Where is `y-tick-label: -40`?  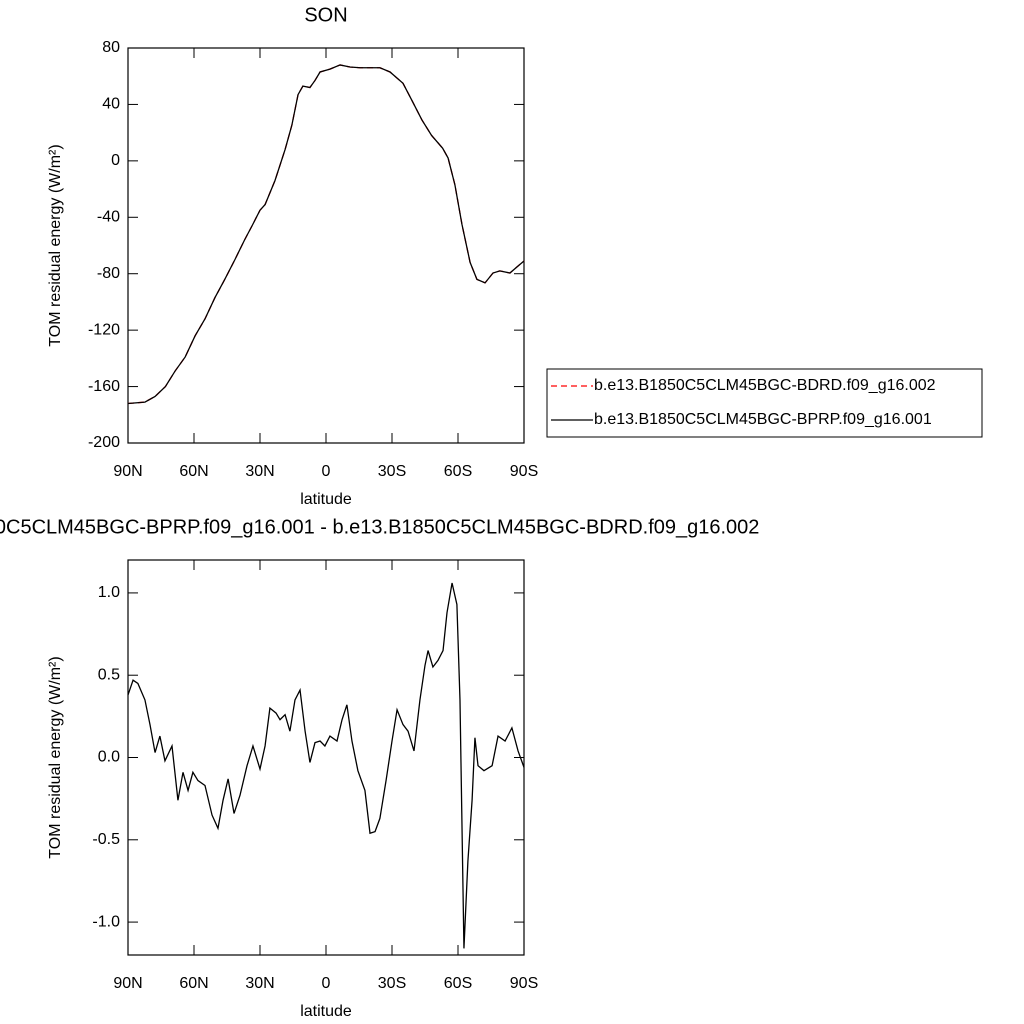
y-tick-label: -40 is located at coordinates (108, 217).